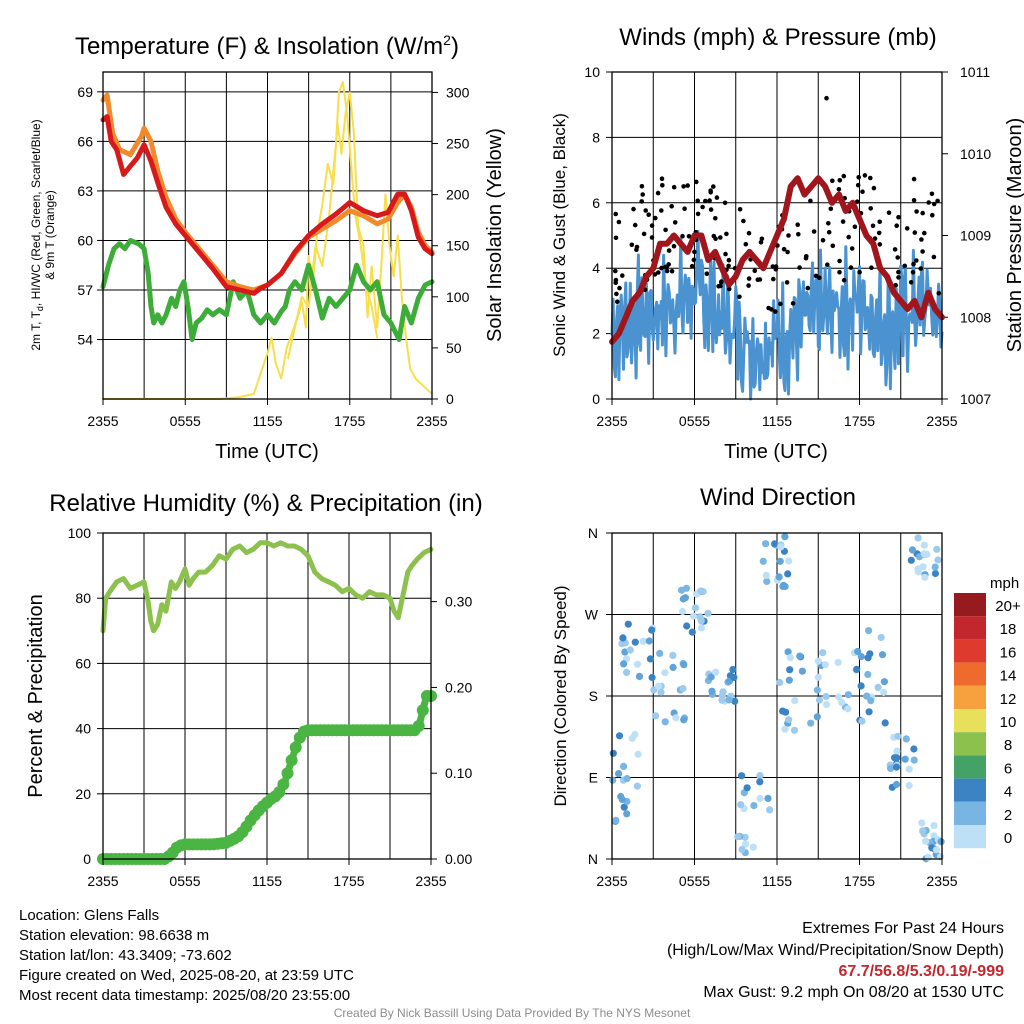 The image size is (1024, 1024). What do you see at coordinates (83, 794) in the screenshot?
I see `humidity-ytick-label: 20` at bounding box center [83, 794].